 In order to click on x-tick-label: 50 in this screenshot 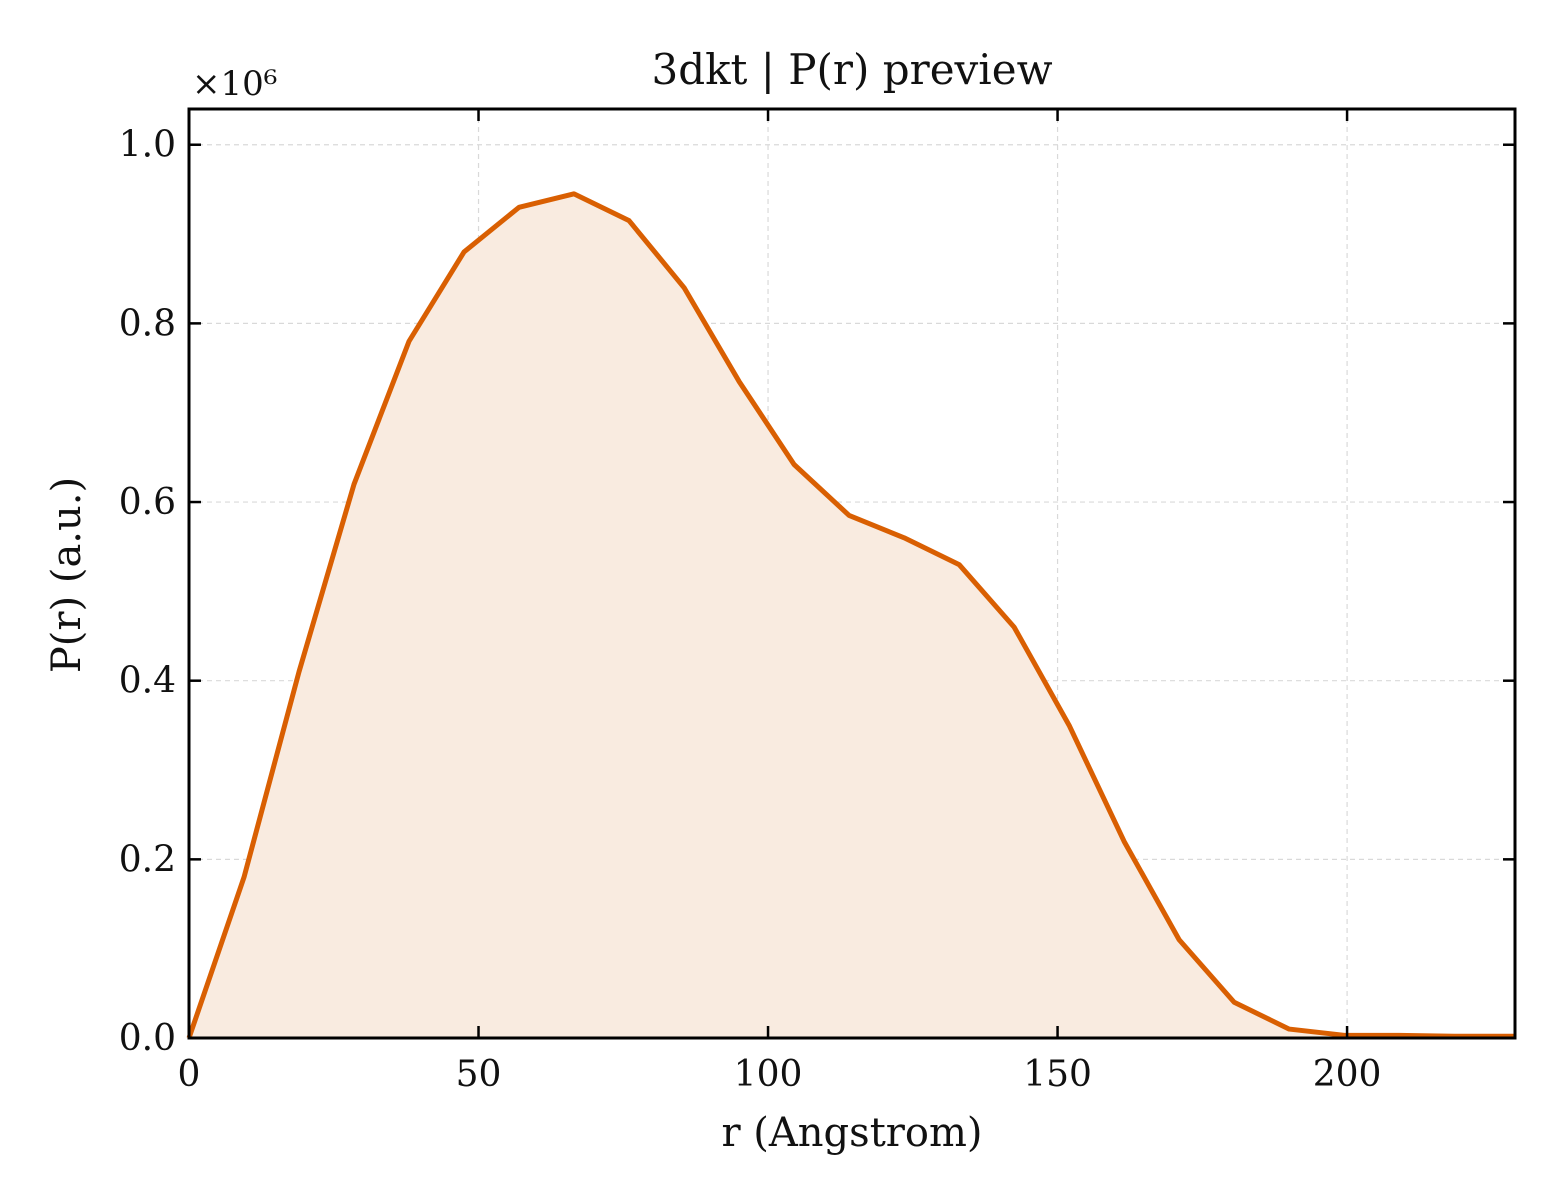, I will do `click(479, 1074)`.